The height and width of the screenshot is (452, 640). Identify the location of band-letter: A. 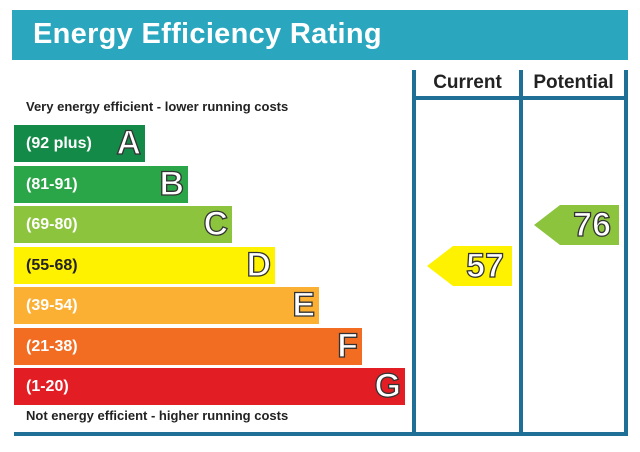
(129, 142).